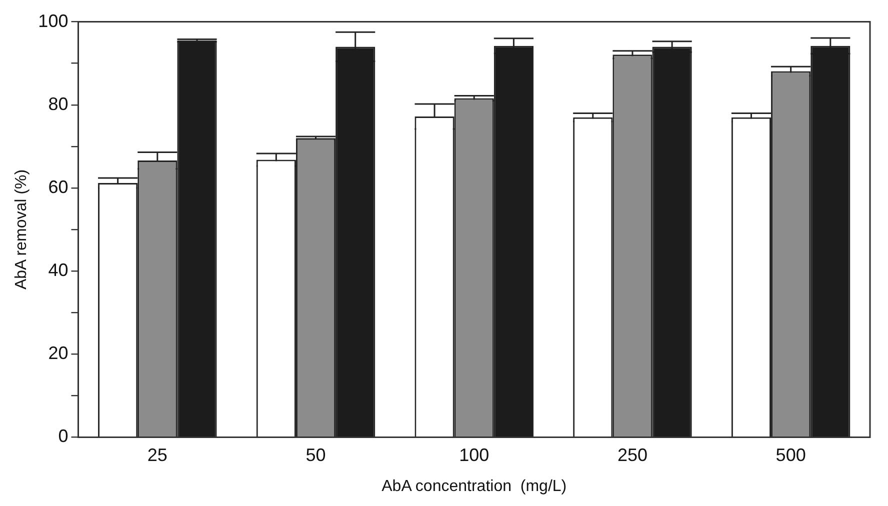 This screenshot has height=506, width=888. I want to click on y-tick-label: 80, so click(58, 104).